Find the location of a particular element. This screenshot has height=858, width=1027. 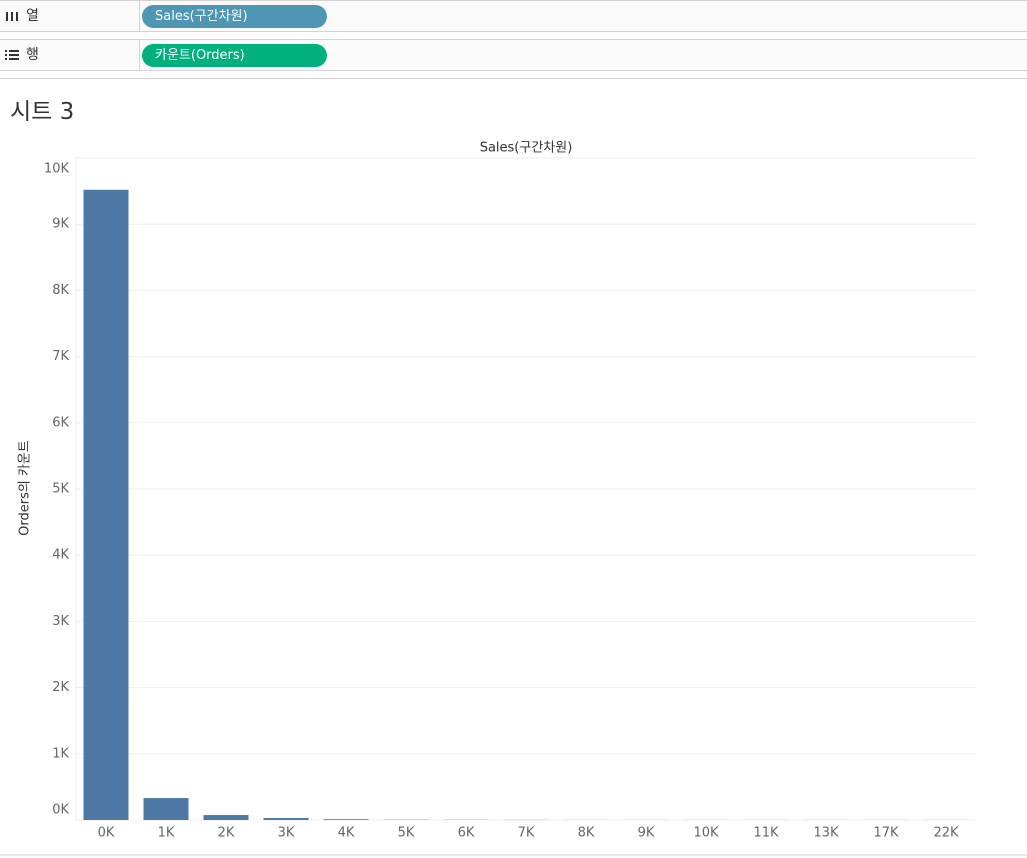

y-tick-label: 1K is located at coordinates (60, 753).